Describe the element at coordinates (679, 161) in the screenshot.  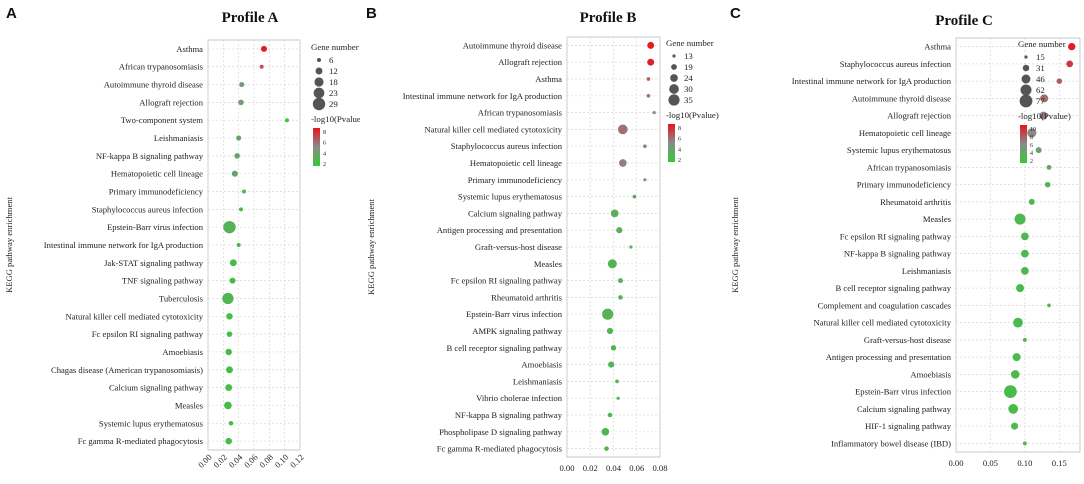
I see `legend-color-tick: 2` at that location.